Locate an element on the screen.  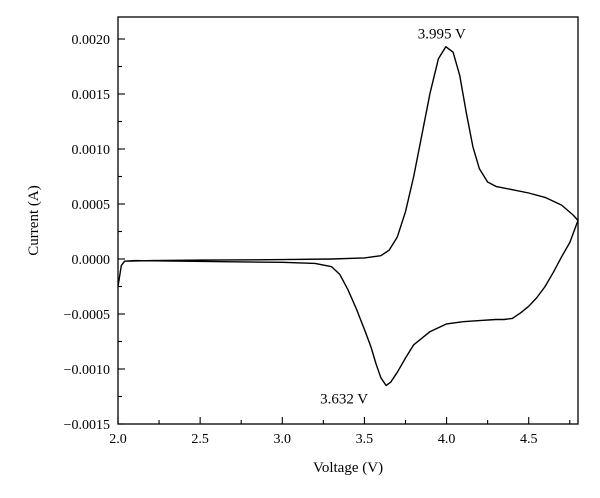
y-tick-label: 0.0010 is located at coordinates (91, 150).